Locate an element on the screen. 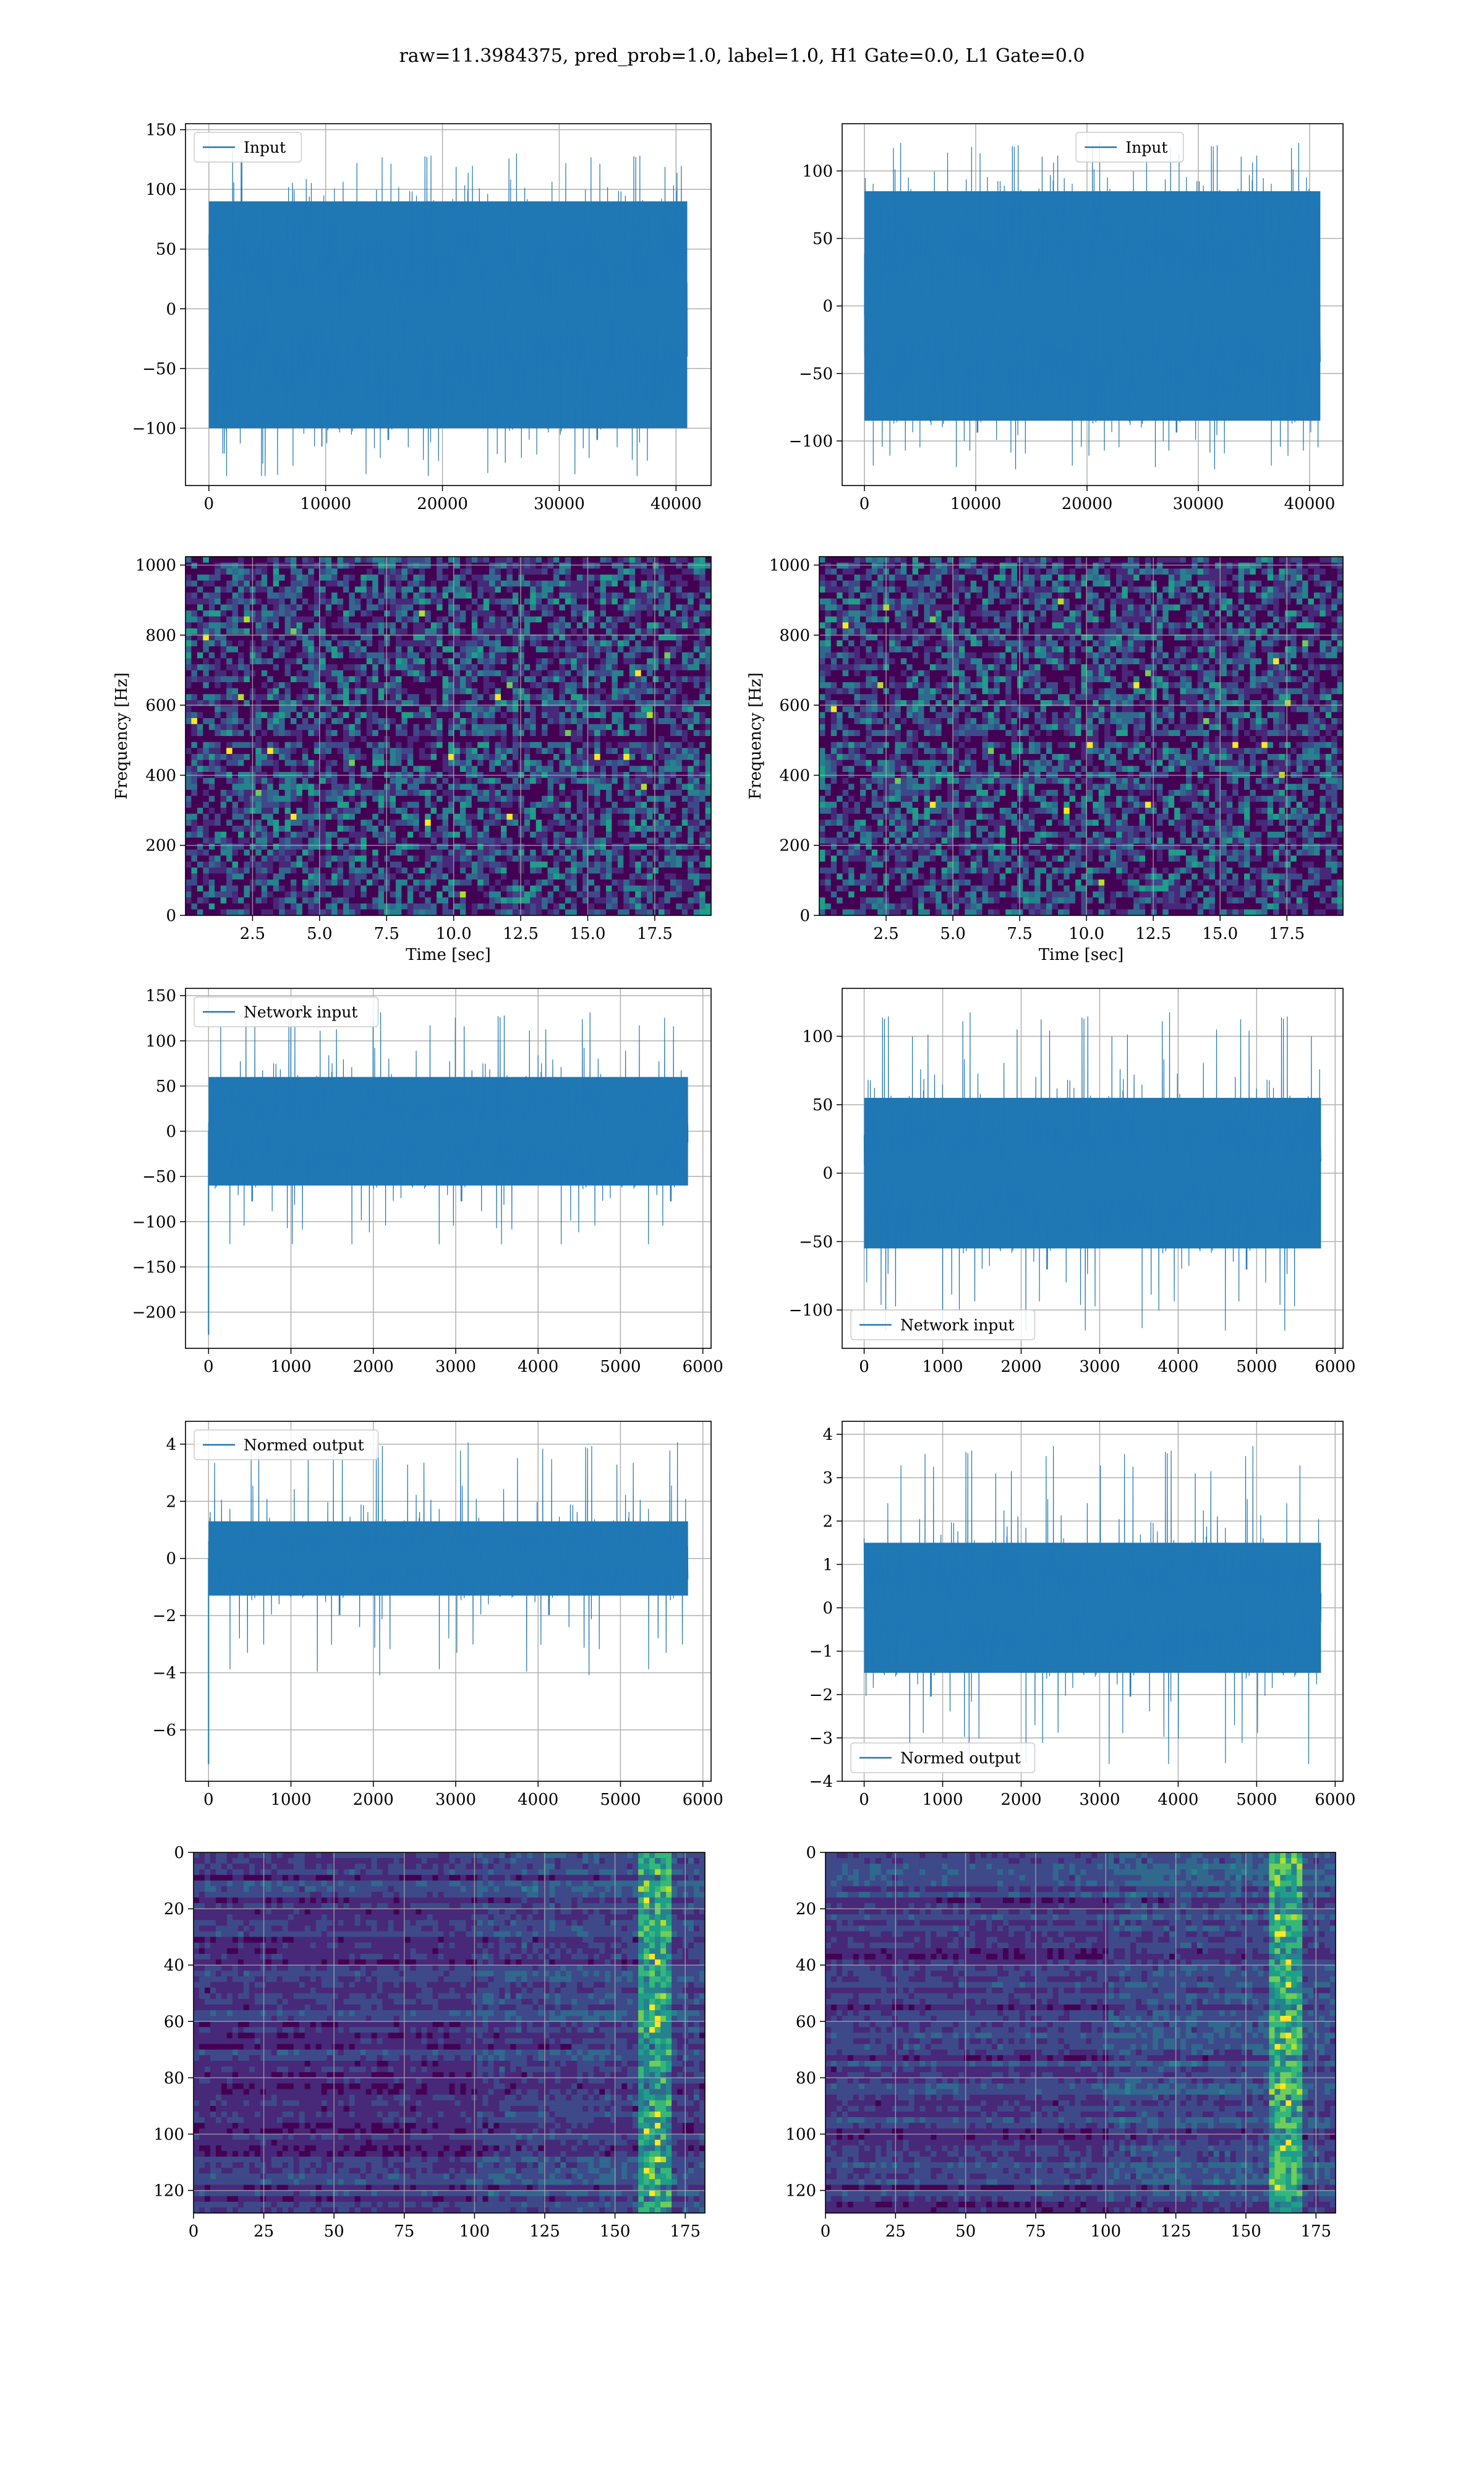  x-tick-label: 20000 is located at coordinates (442, 504).